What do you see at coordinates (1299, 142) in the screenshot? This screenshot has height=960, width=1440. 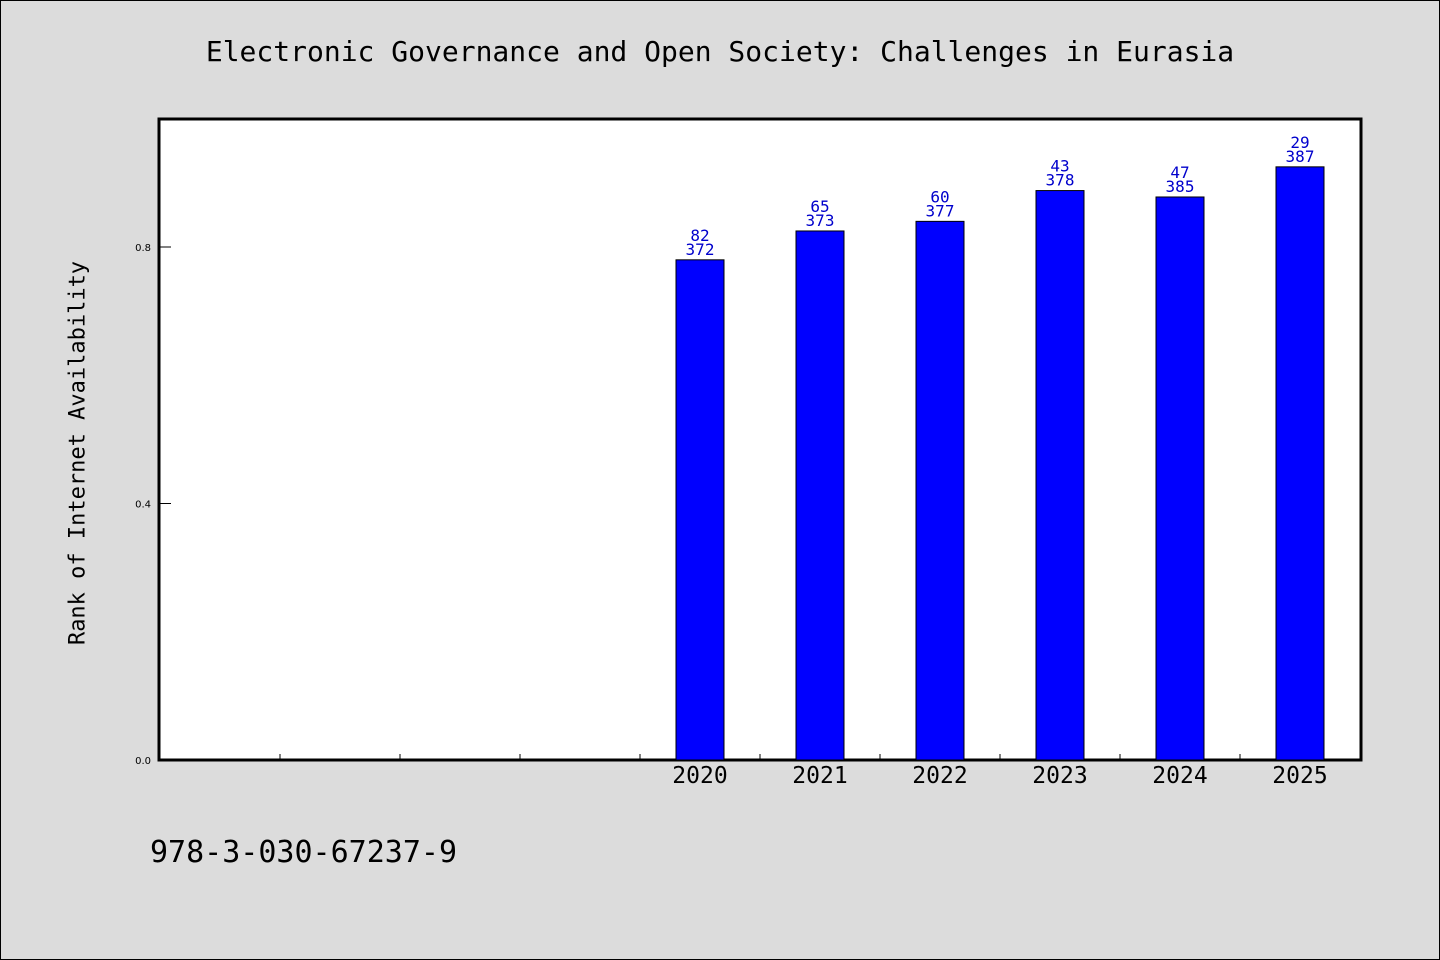 I see `data-label-top: 29` at bounding box center [1299, 142].